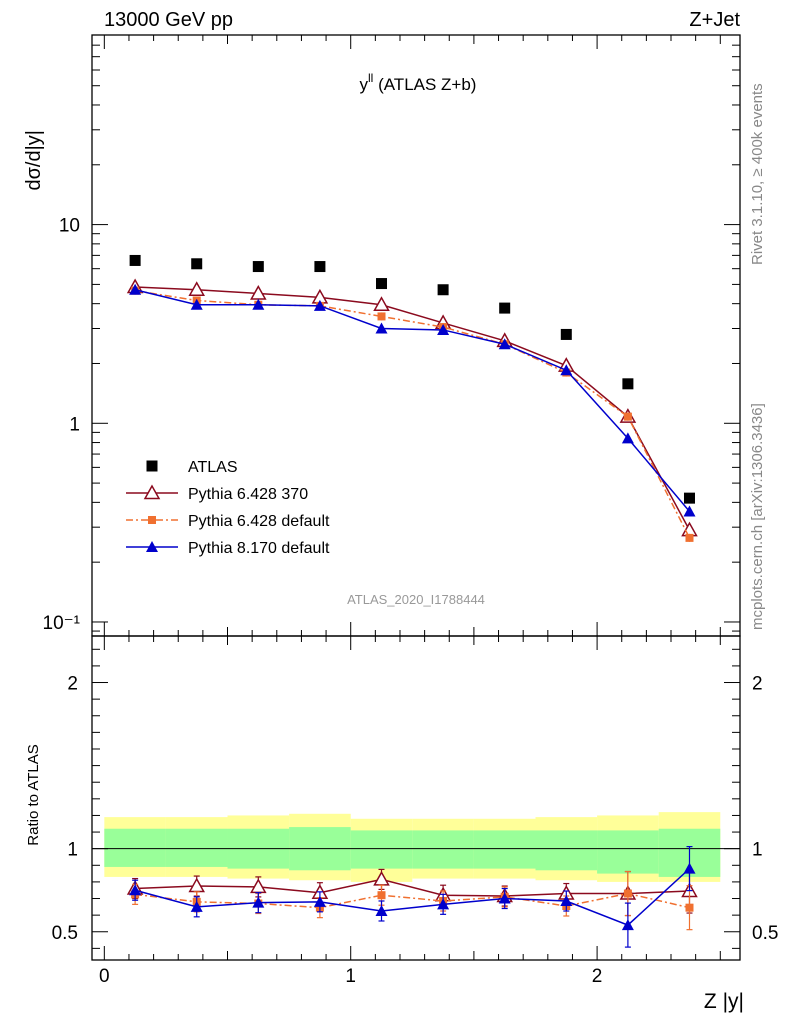 The image size is (786, 1024). What do you see at coordinates (248, 494) in the screenshot?
I see `legend-label: Pythia 6.428 370` at bounding box center [248, 494].